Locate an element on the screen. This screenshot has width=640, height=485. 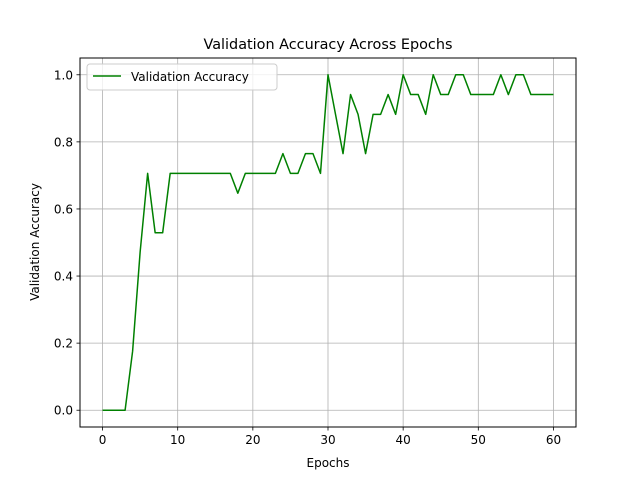
x-tick-label: 60 is located at coordinates (553, 440).